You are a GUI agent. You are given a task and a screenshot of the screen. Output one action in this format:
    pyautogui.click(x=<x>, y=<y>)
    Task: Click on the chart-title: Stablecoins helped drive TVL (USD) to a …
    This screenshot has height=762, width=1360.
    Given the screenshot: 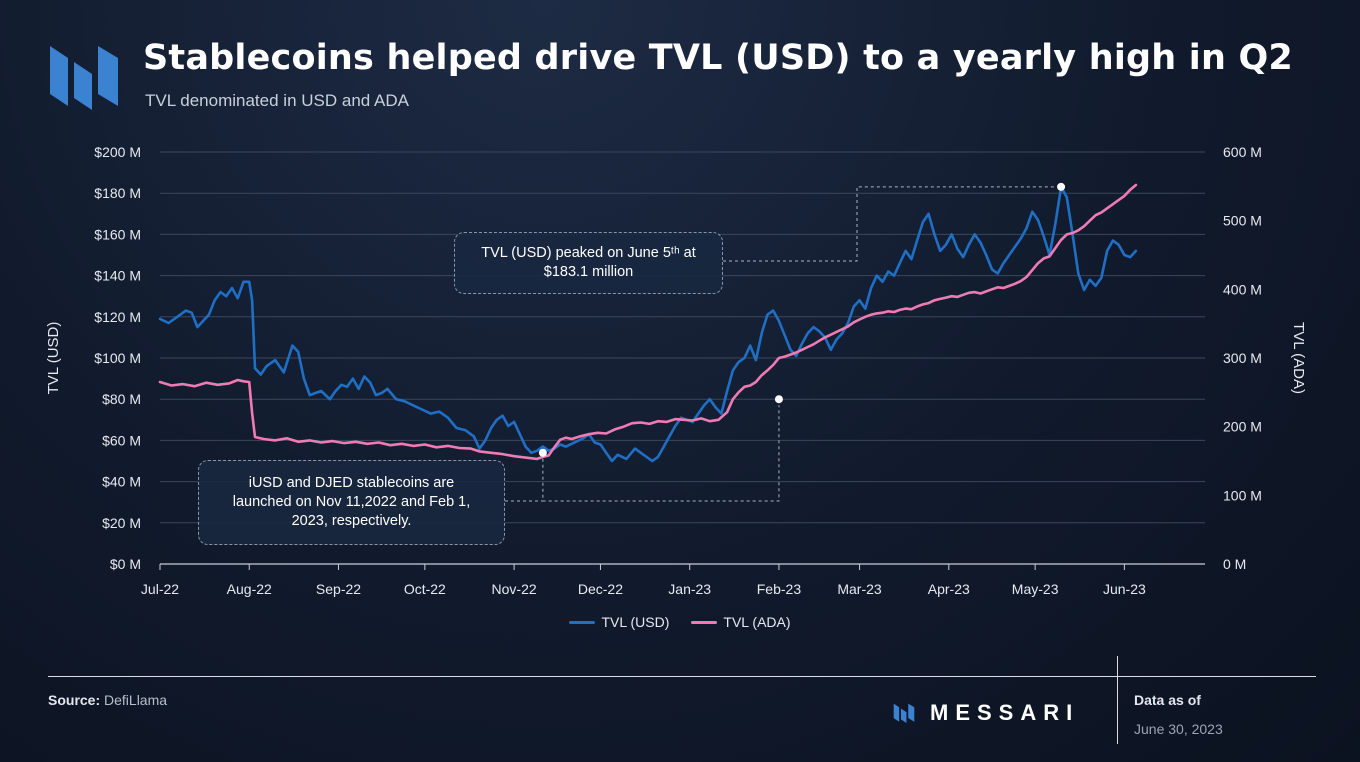 What is the action you would take?
    pyautogui.click(x=718, y=58)
    